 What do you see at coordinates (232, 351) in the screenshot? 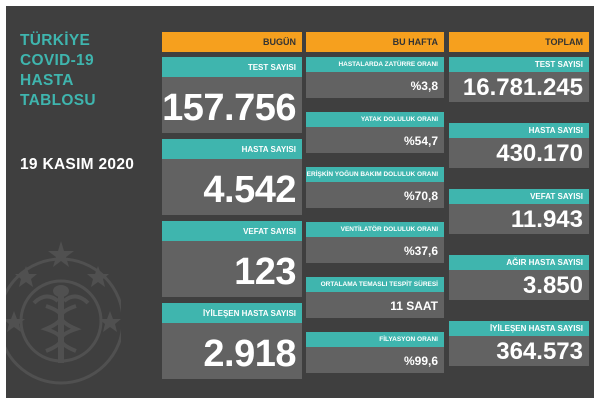
I see `stat-value: 2.918` at bounding box center [232, 351].